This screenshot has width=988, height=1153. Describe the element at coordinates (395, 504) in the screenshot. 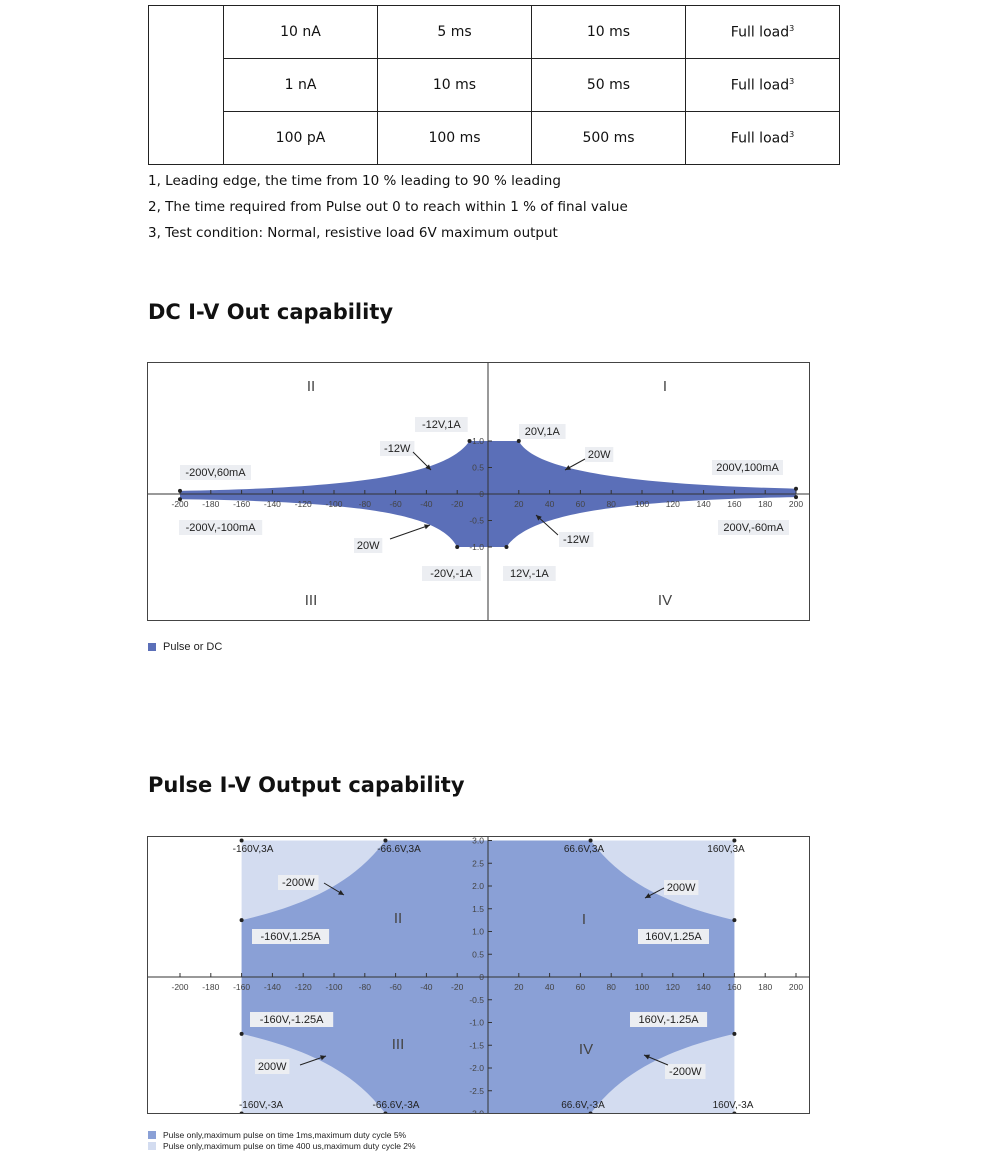

I see `x-tick-label: -60` at that location.